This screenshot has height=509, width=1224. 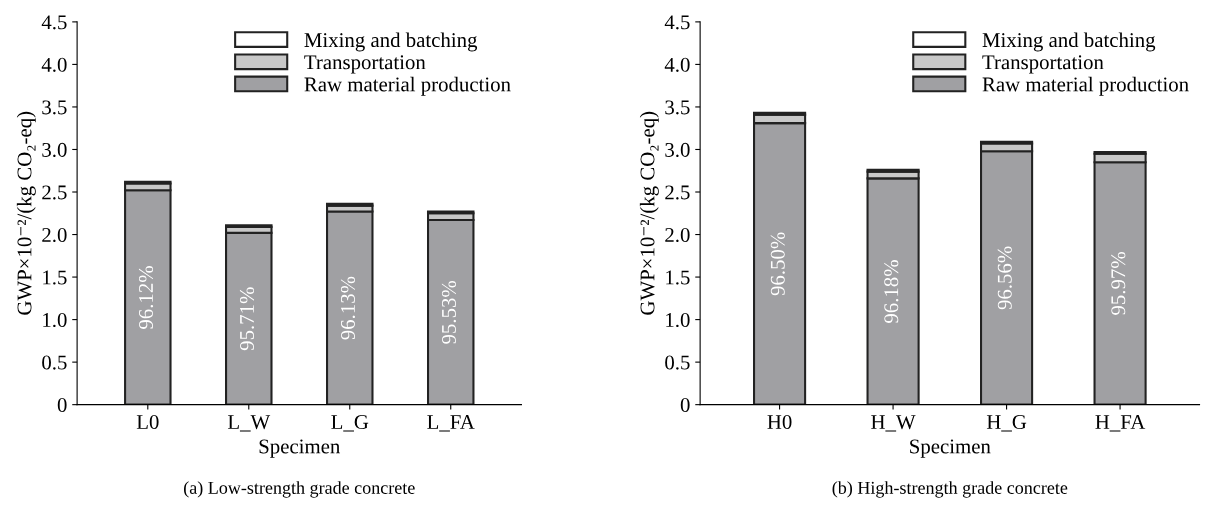 I want to click on annotation: 96.50%, so click(x=777, y=264).